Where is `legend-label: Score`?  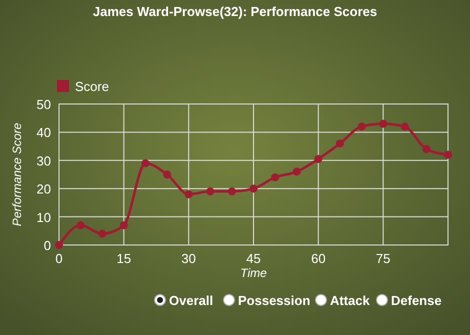
legend-label: Score is located at coordinates (92, 86).